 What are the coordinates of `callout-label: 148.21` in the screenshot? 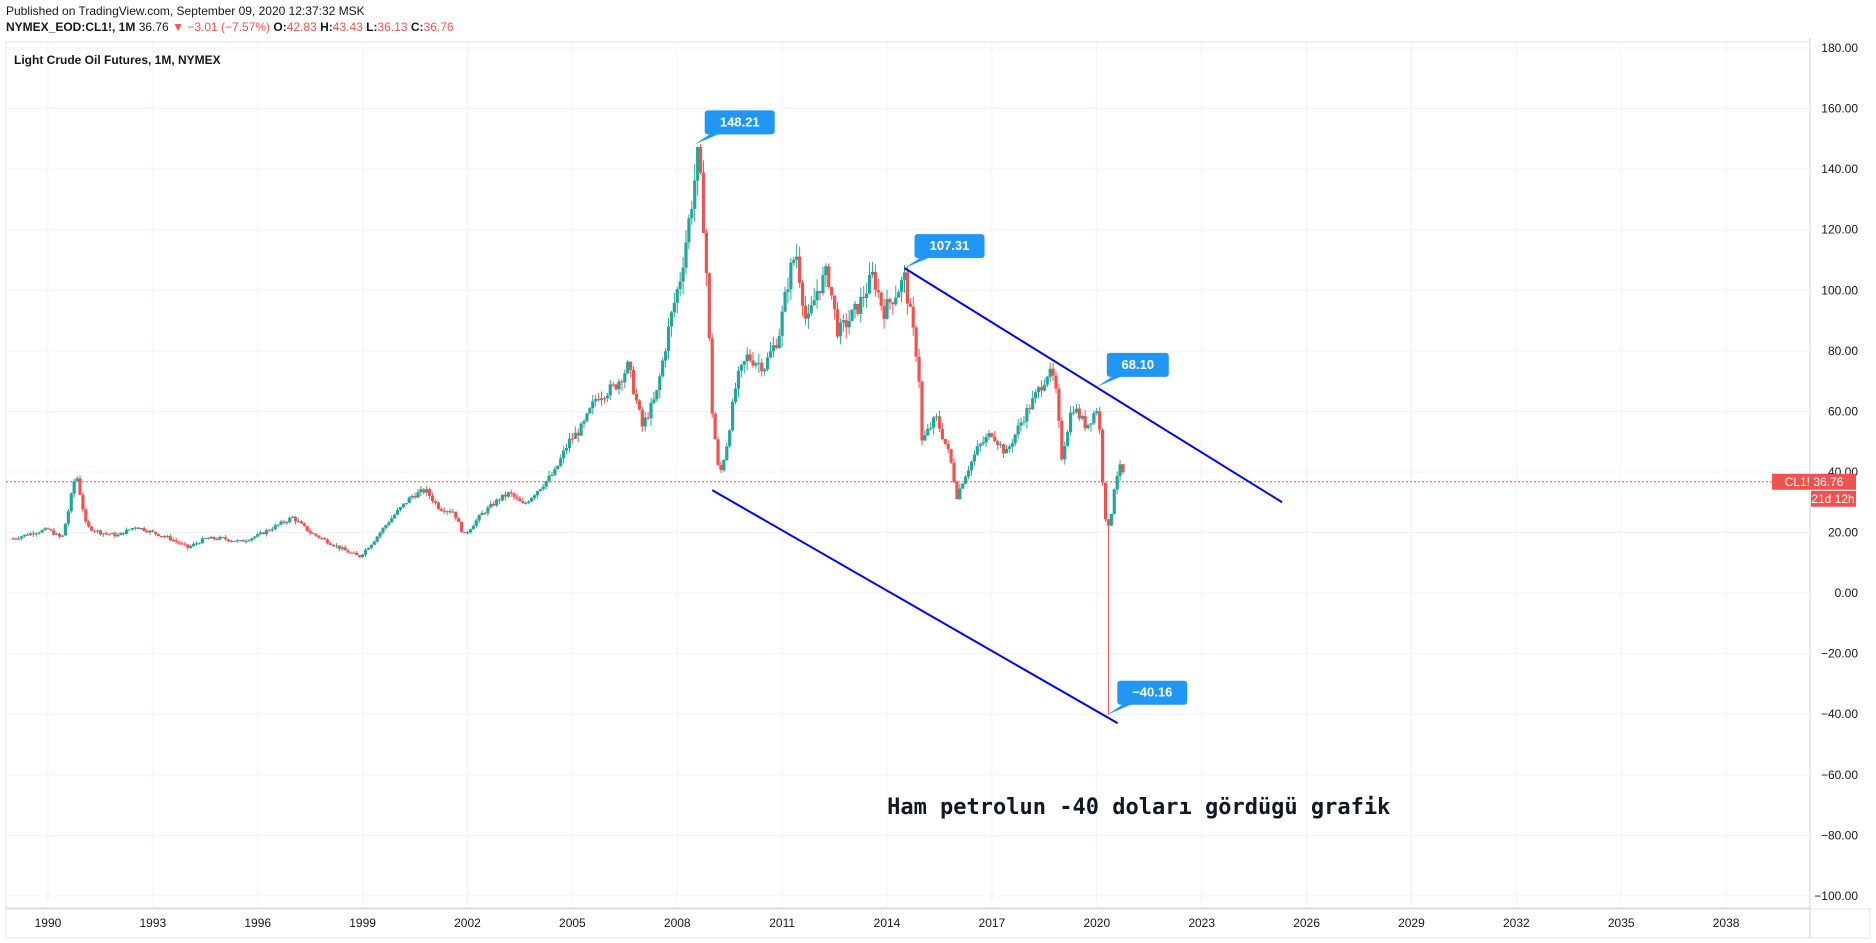 It's located at (740, 121).